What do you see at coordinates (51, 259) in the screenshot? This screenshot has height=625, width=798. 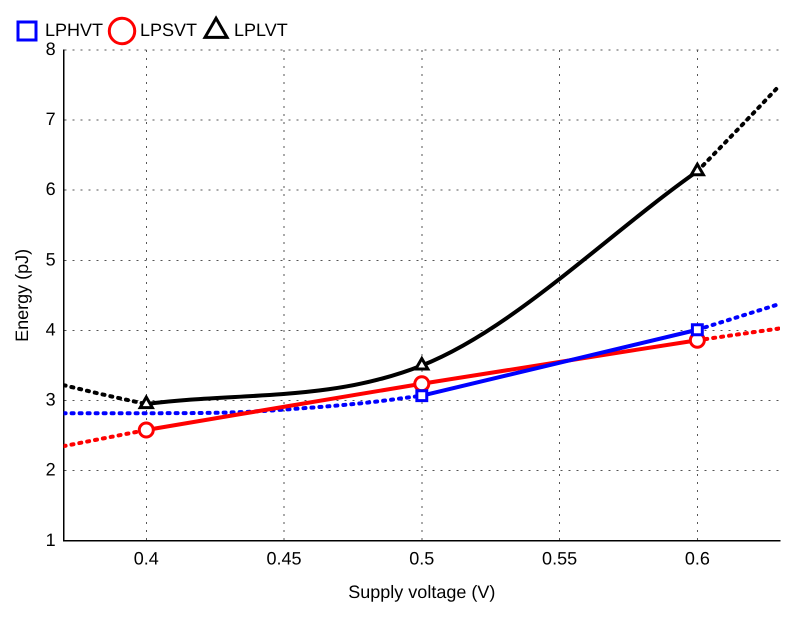 I see `y-tick-label: 5` at bounding box center [51, 259].